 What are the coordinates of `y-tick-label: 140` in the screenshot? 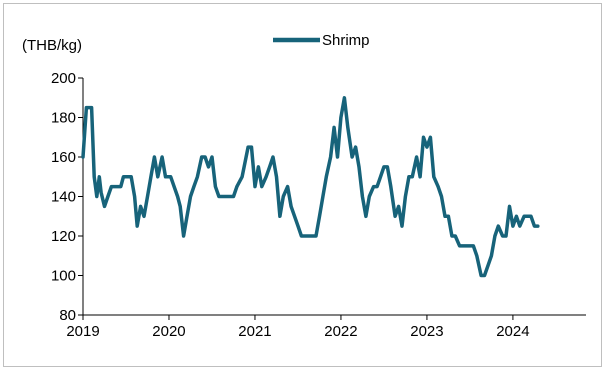 It's located at (63, 197).